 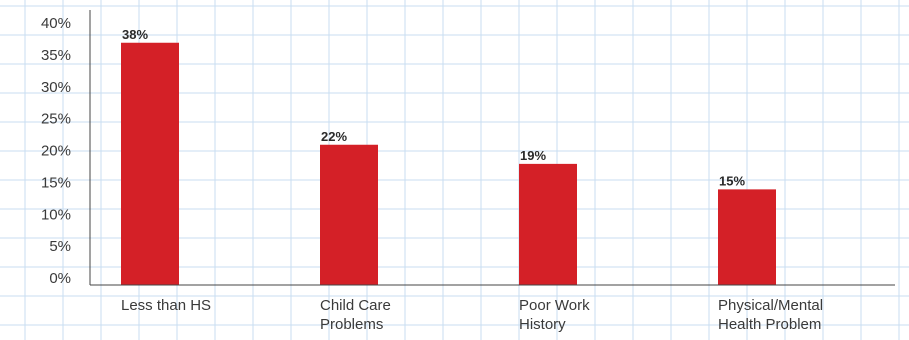 What do you see at coordinates (542, 324) in the screenshot?
I see `category-label-line: History` at bounding box center [542, 324].